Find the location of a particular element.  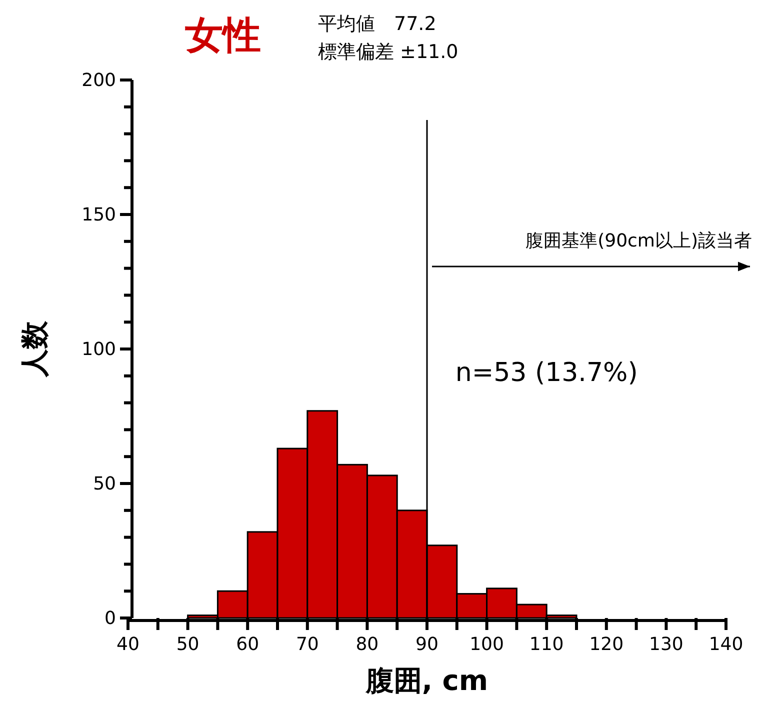

annotation: 腹囲基準(90cm以上)該当者 is located at coordinates (639, 241).